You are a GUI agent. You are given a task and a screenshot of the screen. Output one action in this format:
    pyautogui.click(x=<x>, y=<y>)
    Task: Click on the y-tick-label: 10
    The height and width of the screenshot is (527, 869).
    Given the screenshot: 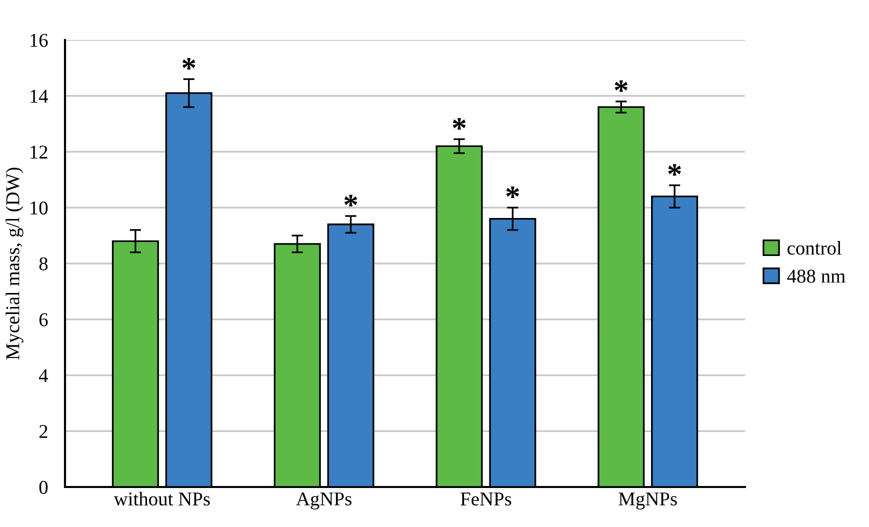 What is the action you would take?
    pyautogui.click(x=39, y=208)
    